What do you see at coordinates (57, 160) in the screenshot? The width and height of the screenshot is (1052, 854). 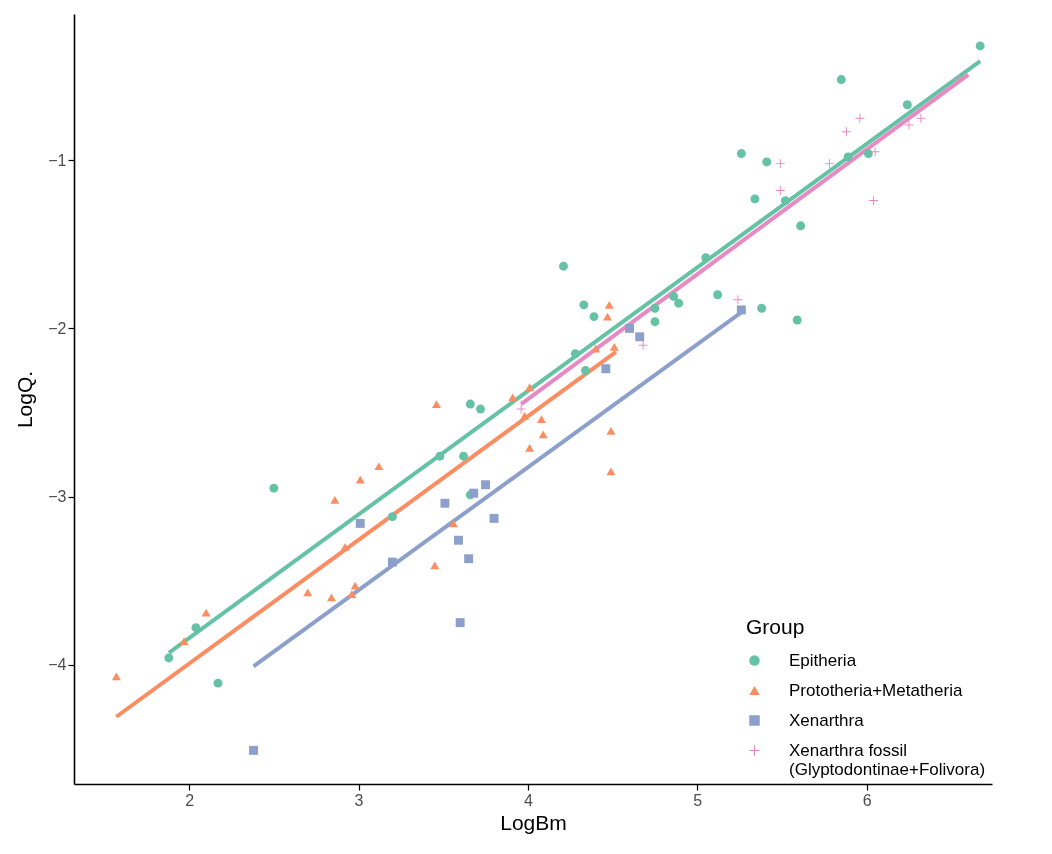 I see `y-tick-label: −1` at bounding box center [57, 160].